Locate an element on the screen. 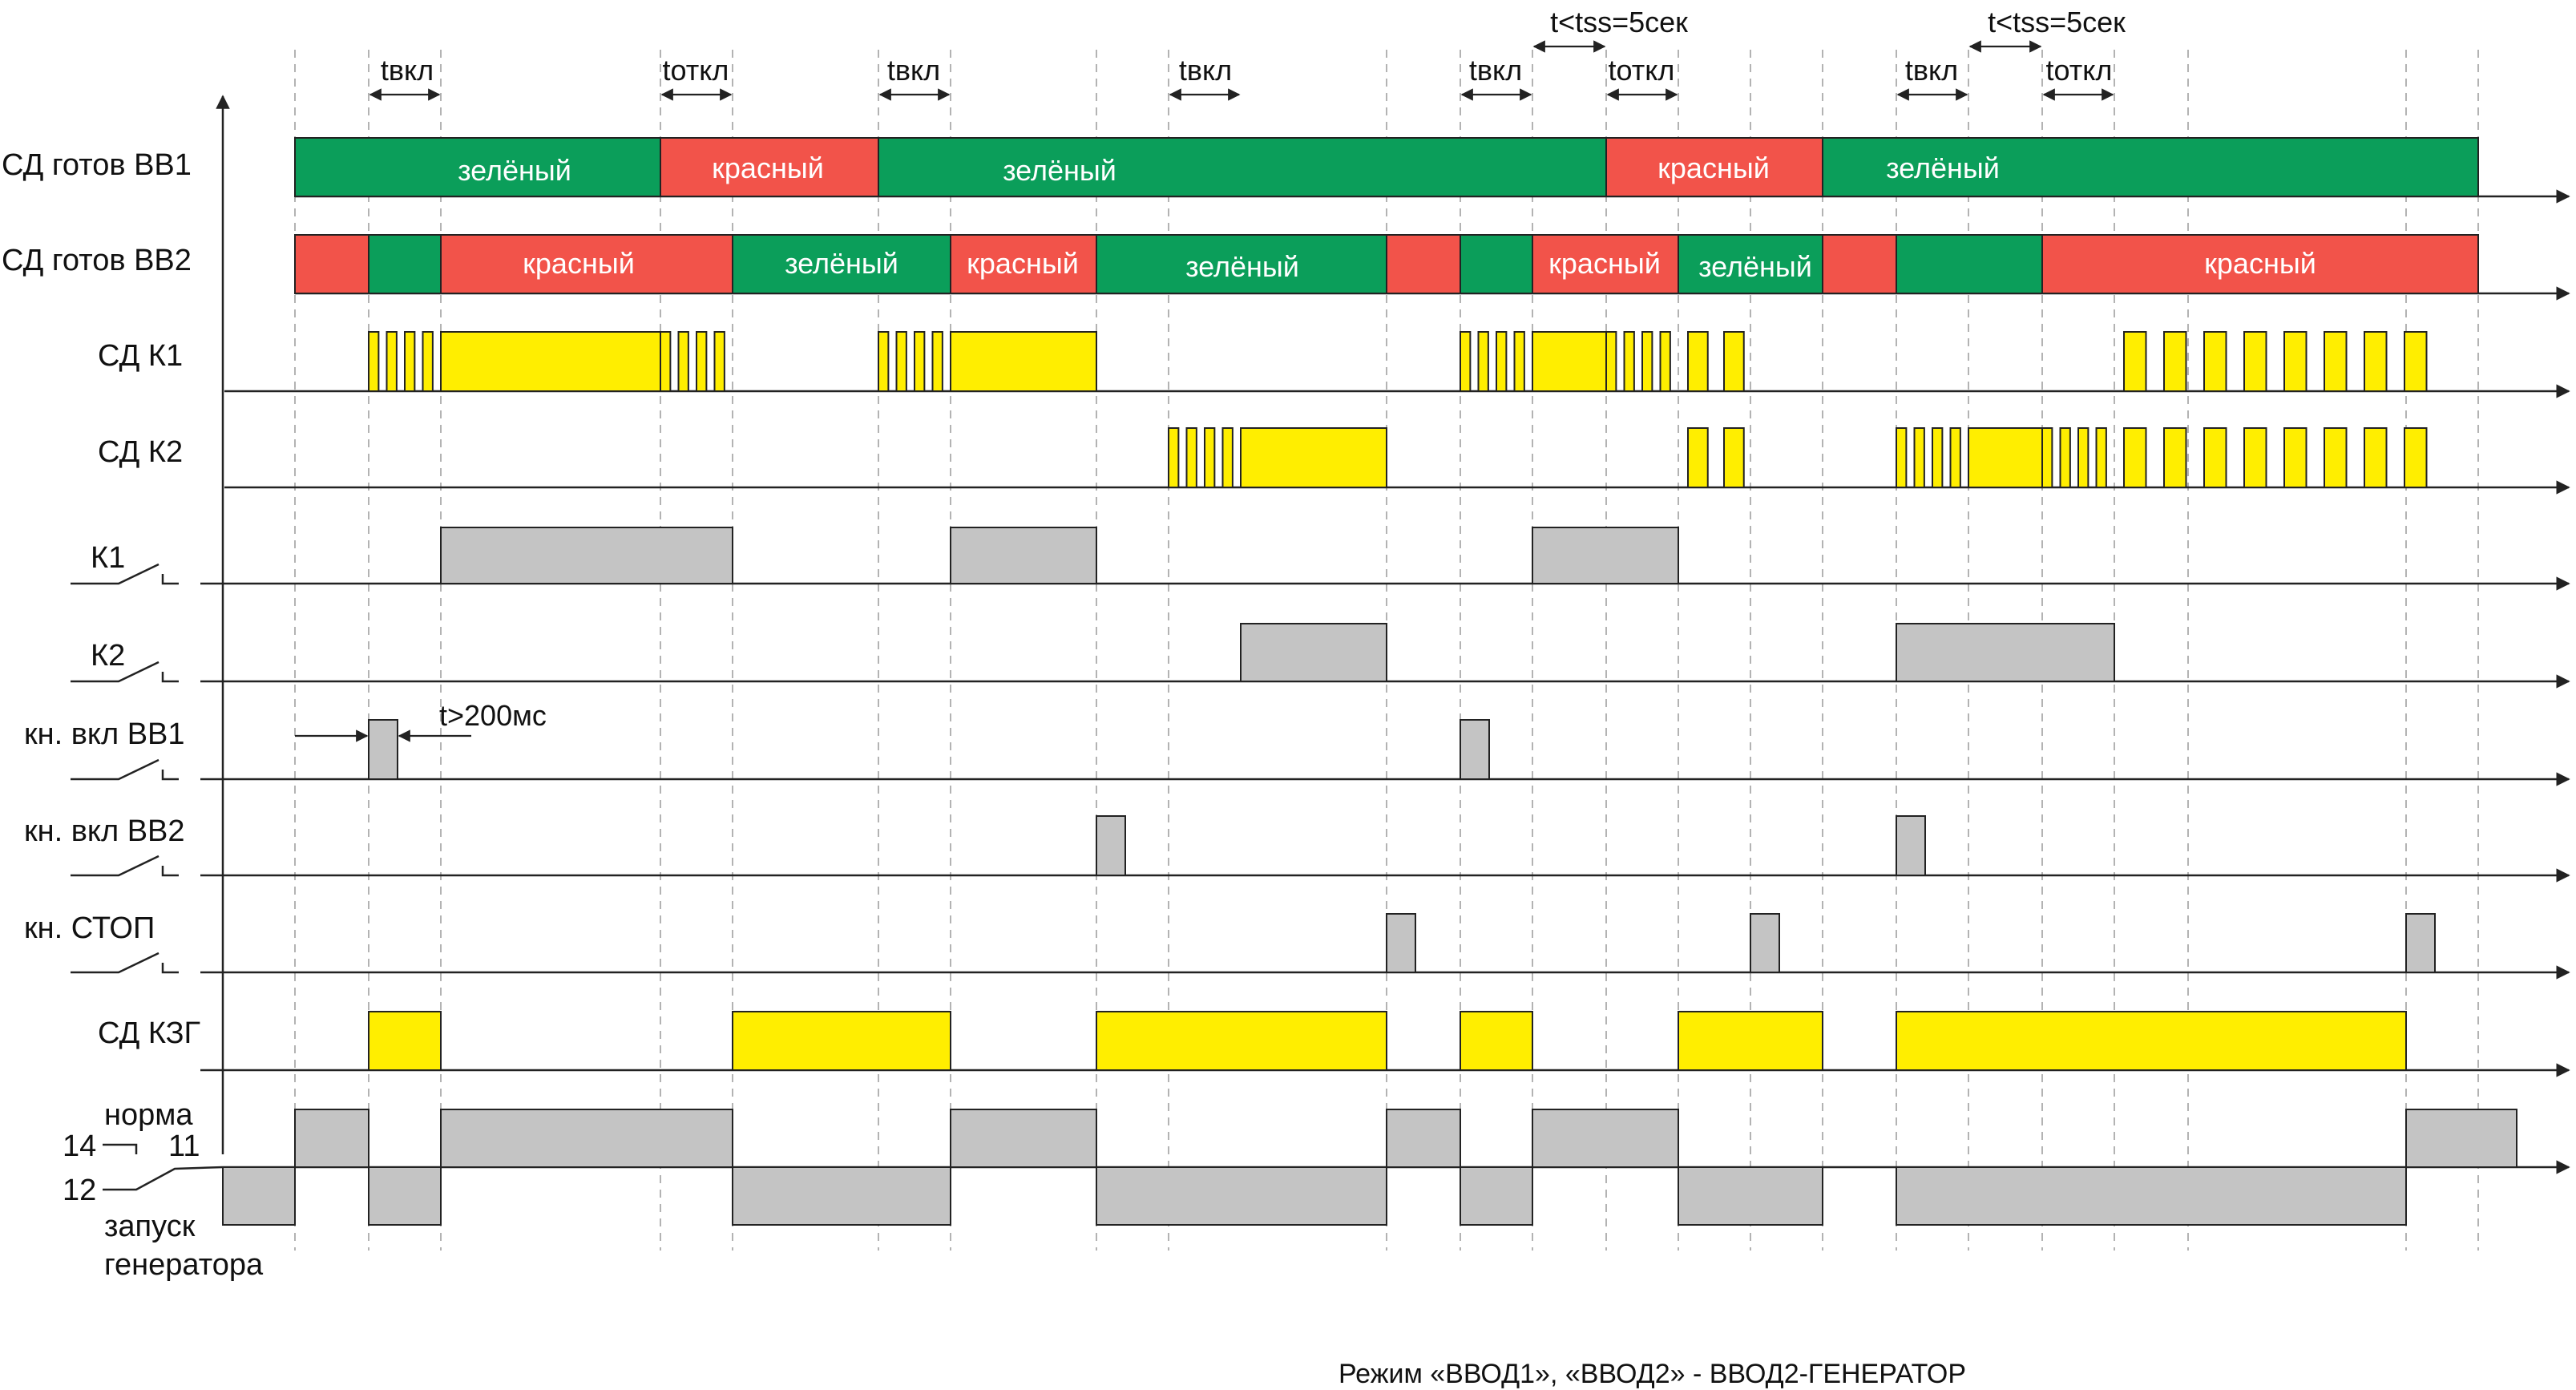 The width and height of the screenshot is (2576, 1390). t-off-label-3: tоткл is located at coordinates (2079, 71).